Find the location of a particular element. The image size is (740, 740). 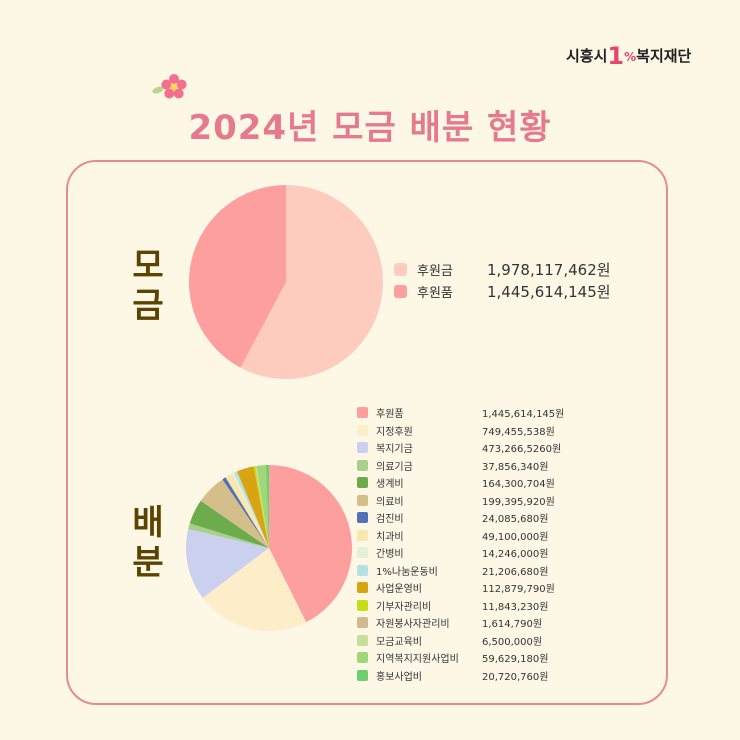

legend-label: 지역복지지원사업비 is located at coordinates (417, 660).